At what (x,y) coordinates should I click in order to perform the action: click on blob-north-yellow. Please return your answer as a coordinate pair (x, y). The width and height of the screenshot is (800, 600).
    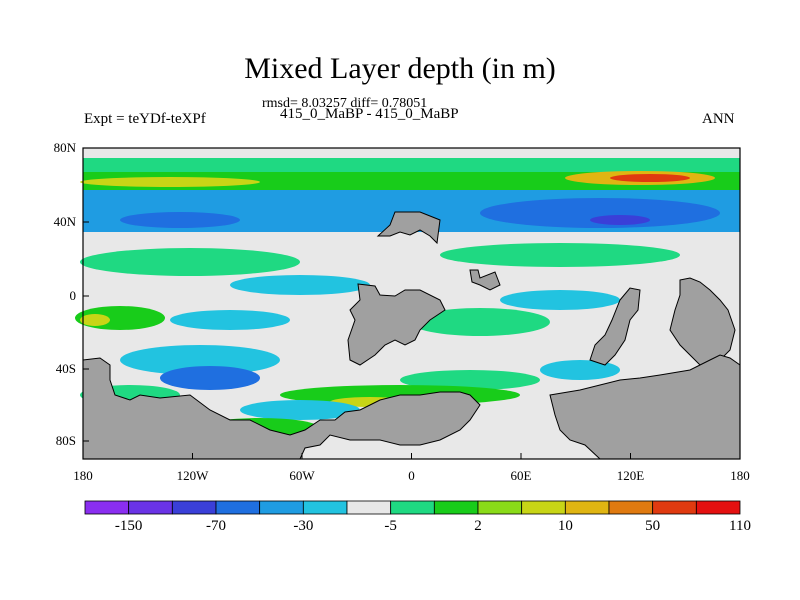
    Looking at the image, I should click on (170, 182).